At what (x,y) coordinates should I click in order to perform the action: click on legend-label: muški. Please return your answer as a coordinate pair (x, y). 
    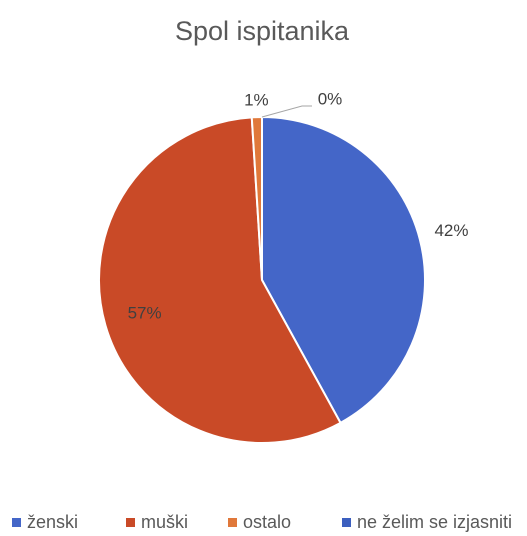
    Looking at the image, I should click on (164, 522).